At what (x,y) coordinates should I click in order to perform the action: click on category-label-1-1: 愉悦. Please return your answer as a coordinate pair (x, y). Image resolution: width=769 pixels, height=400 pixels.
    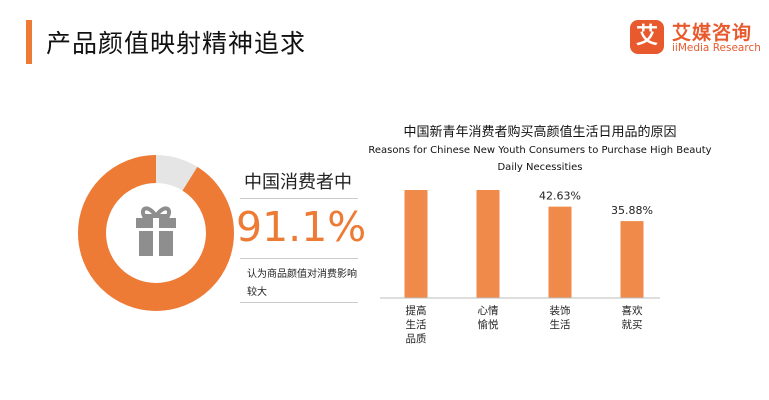
    Looking at the image, I should click on (488, 324).